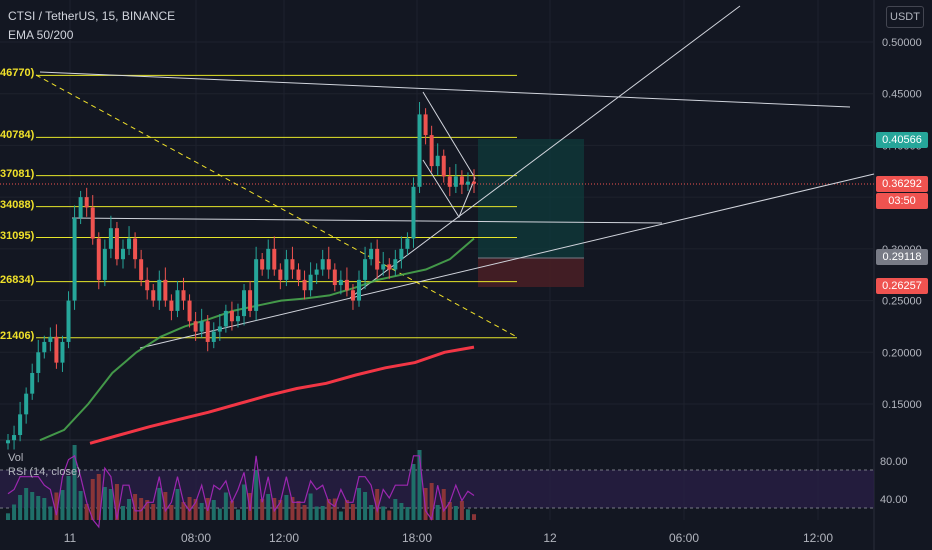 The image size is (932, 550). What do you see at coordinates (70, 538) in the screenshot?
I see `x-tick-label: 11` at bounding box center [70, 538].